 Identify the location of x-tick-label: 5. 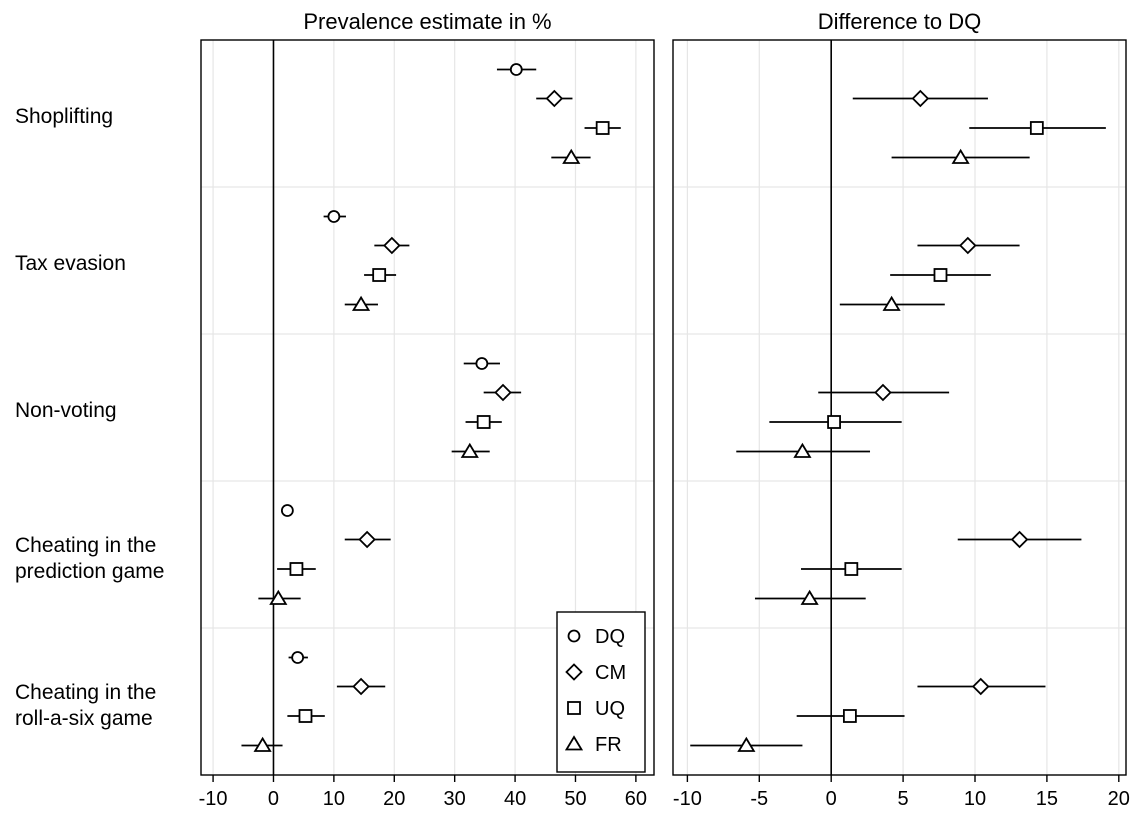
(903, 799).